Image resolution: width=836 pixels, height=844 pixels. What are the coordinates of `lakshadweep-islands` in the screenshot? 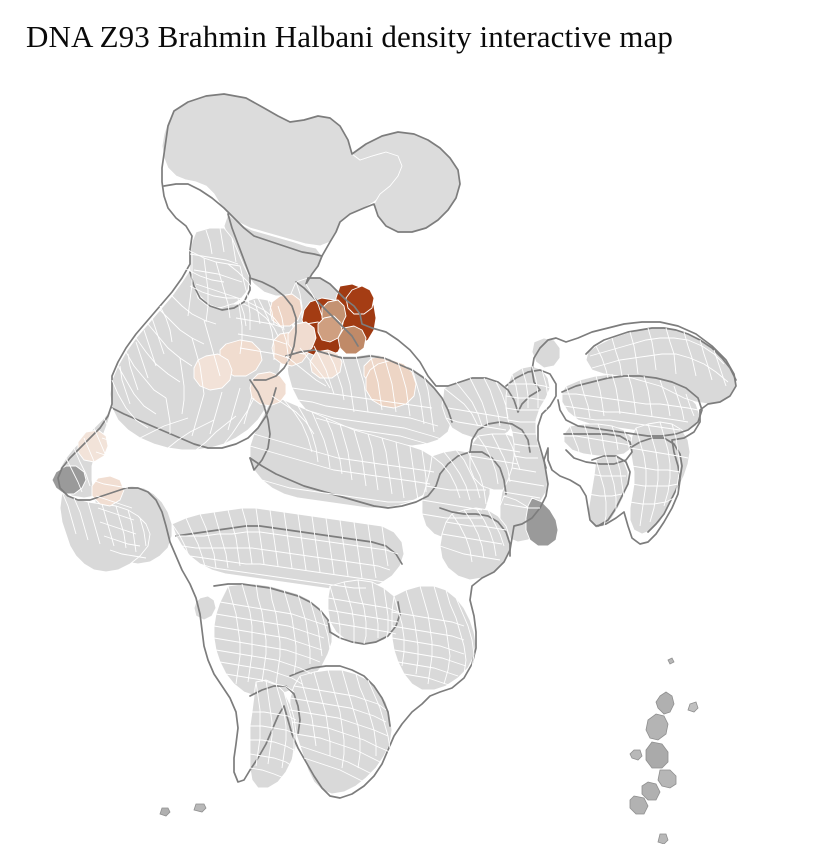 It's located at (183, 823).